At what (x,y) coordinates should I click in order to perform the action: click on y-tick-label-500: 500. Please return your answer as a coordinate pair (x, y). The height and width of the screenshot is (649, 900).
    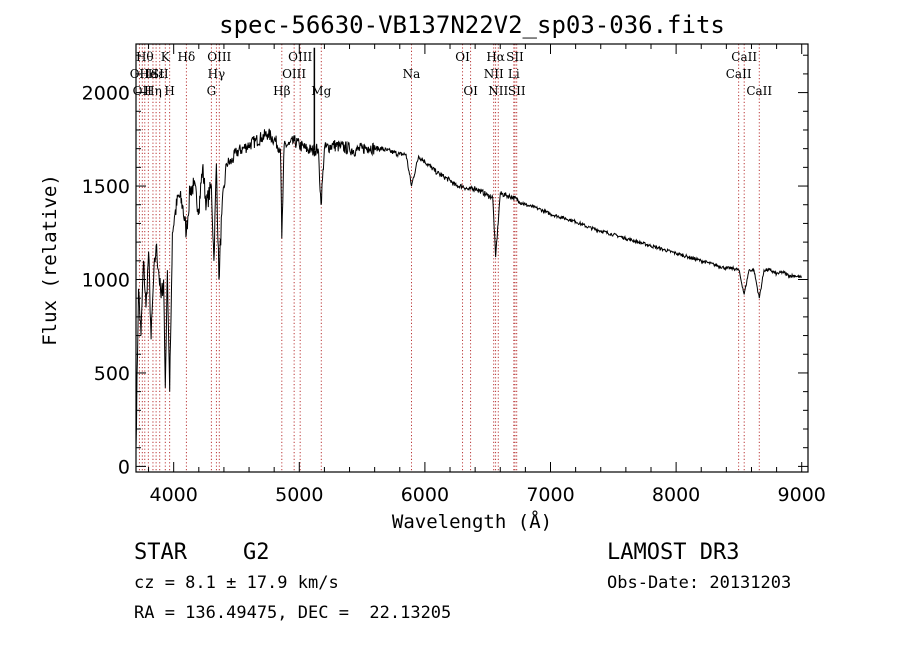
    Looking at the image, I should click on (112, 374).